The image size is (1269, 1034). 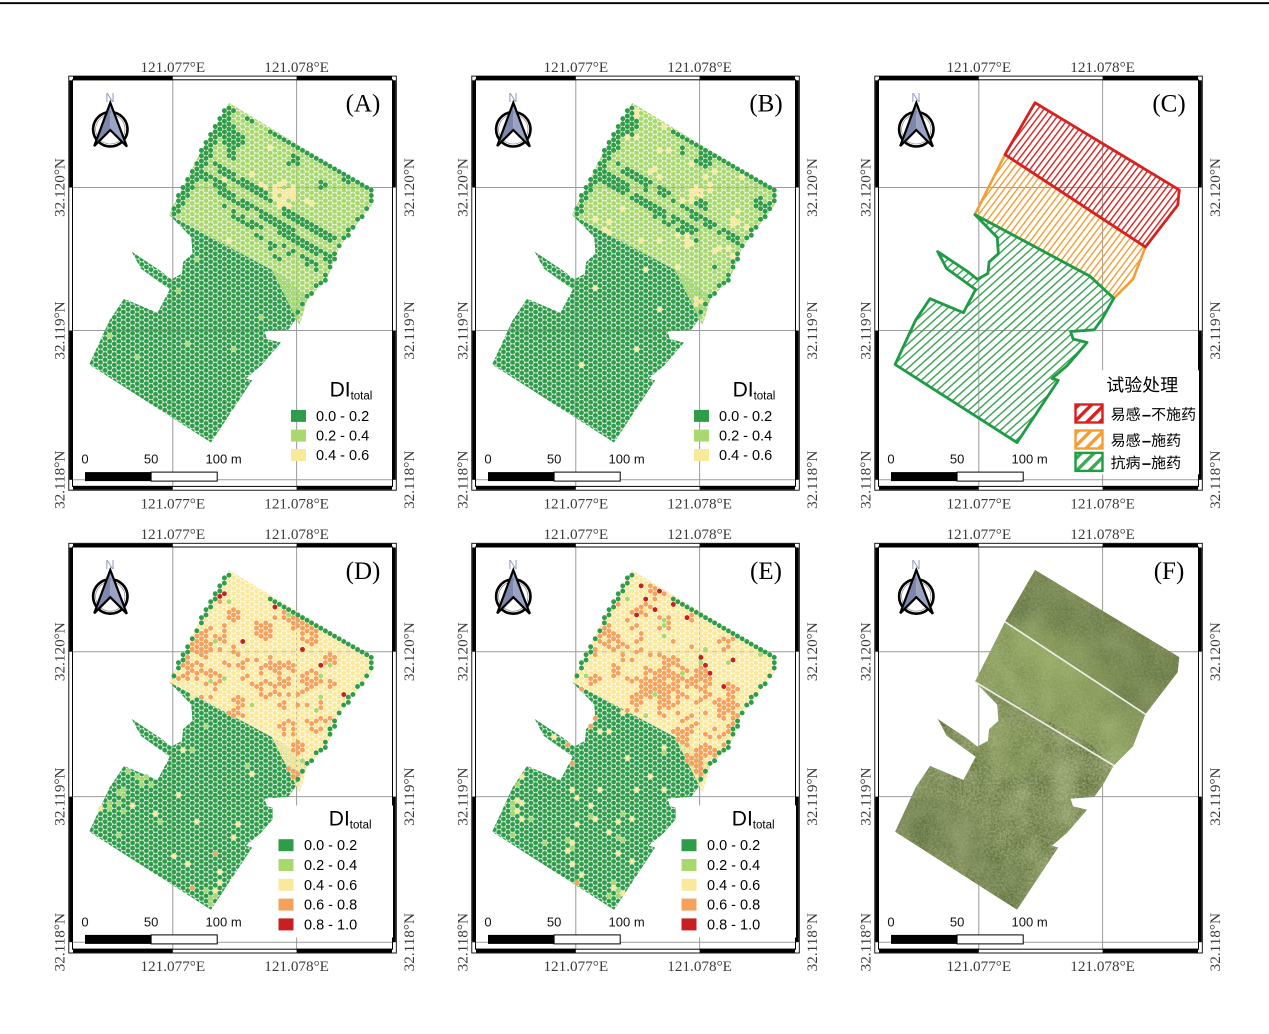 What do you see at coordinates (766, 571) in the screenshot?
I see `svg-text: (E)` at bounding box center [766, 571].